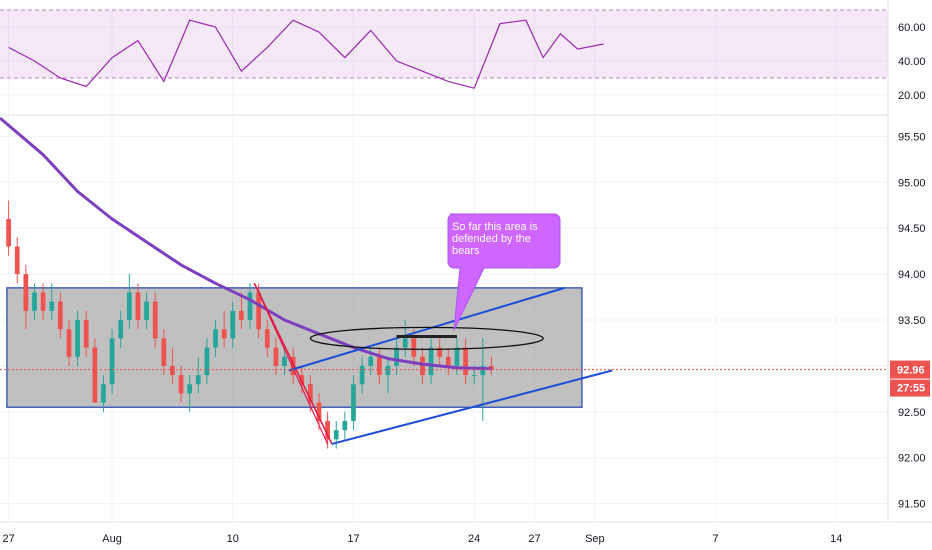 This screenshot has height=550, width=932. Describe the element at coordinates (716, 539) in the screenshot. I see `time-axis-label-7: 7` at that location.